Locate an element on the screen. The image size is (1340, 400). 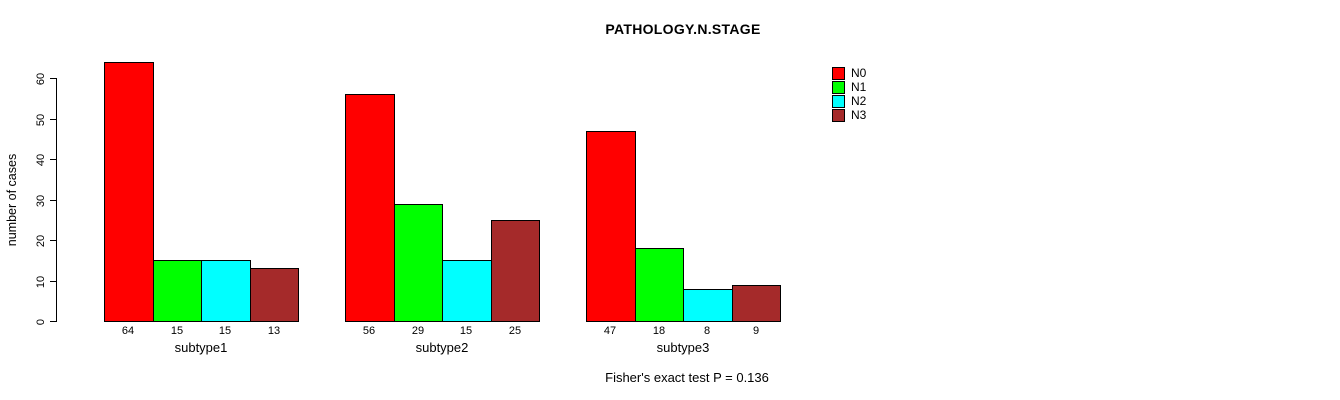
x-axis-group-label: subtype3 is located at coordinates (683, 347).